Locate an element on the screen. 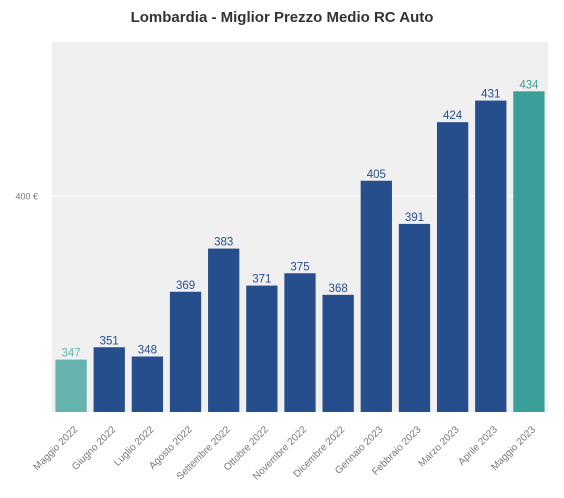  data-label: 431 is located at coordinates (490, 95).